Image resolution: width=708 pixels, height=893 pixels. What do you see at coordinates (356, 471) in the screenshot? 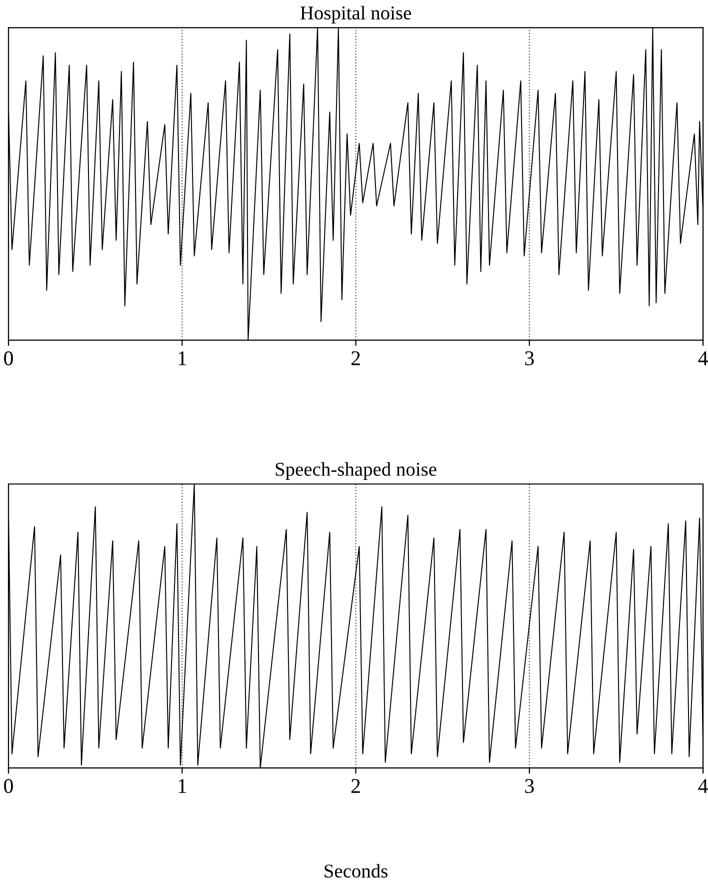
I see `chart-title: Speech-shaped noise` at bounding box center [356, 471].